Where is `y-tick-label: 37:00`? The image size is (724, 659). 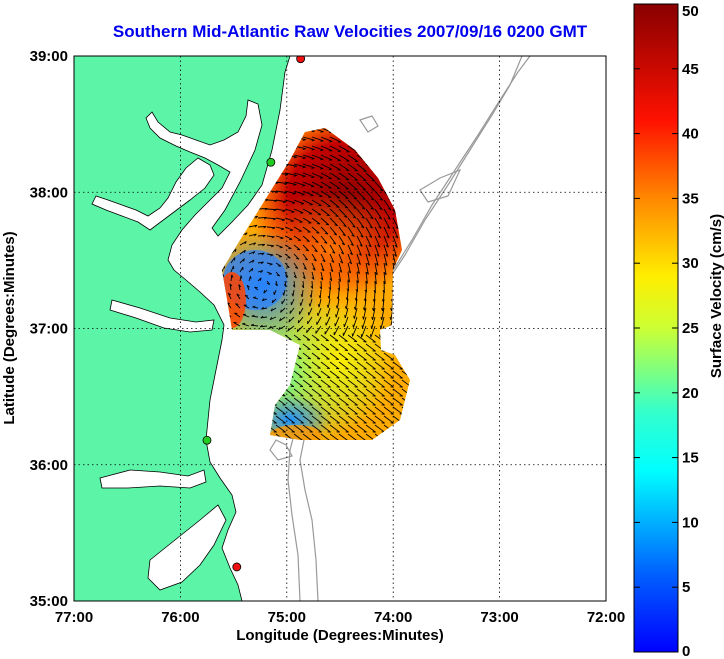 y-tick-label: 37:00 is located at coordinates (49, 329).